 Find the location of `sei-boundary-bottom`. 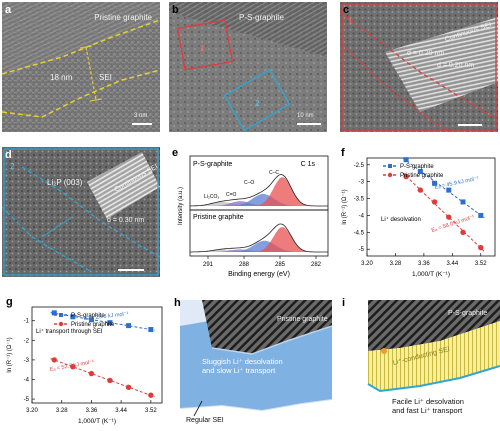

sei-boundary-bottom is located at coordinates (81, 93).